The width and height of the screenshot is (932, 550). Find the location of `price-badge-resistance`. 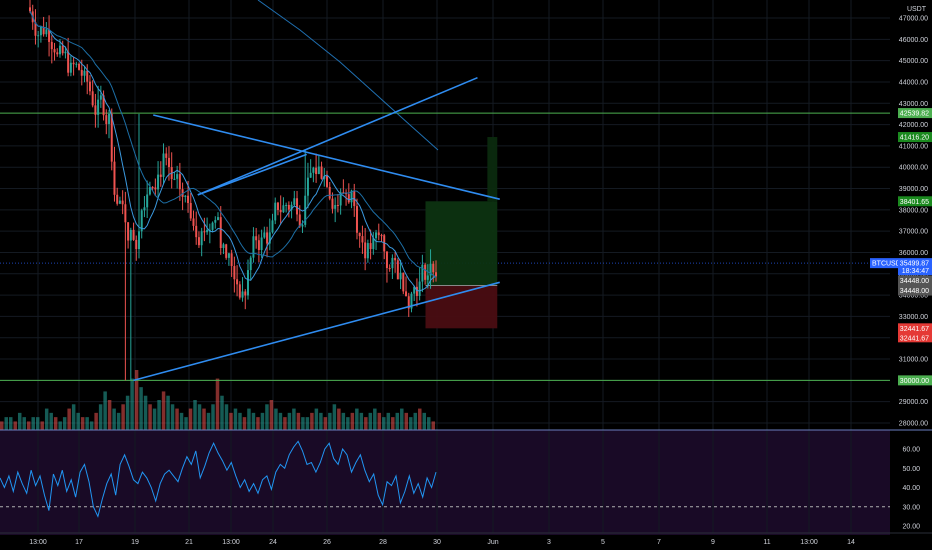

price-badge-resistance is located at coordinates (915, 113).